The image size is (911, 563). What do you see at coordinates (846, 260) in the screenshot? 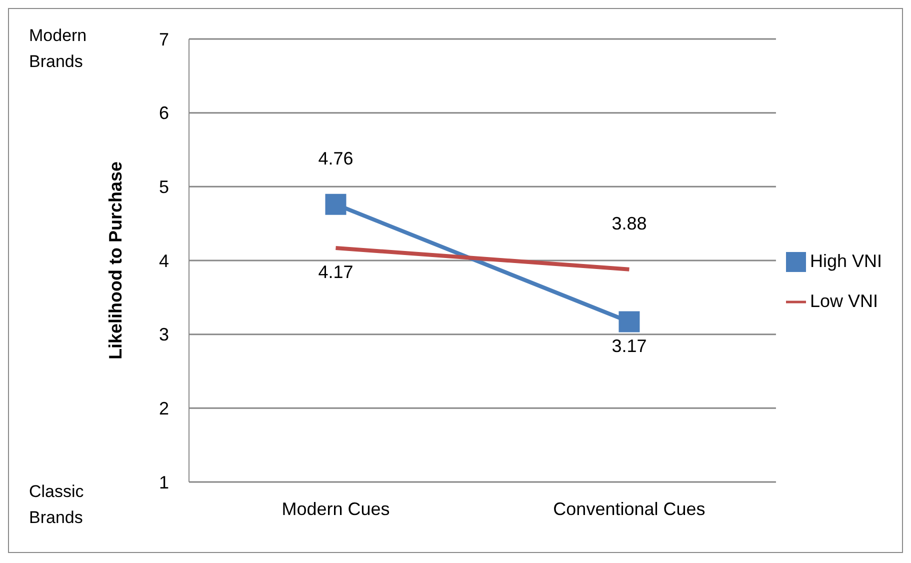
I see `legend-label: High VNI` at bounding box center [846, 260].